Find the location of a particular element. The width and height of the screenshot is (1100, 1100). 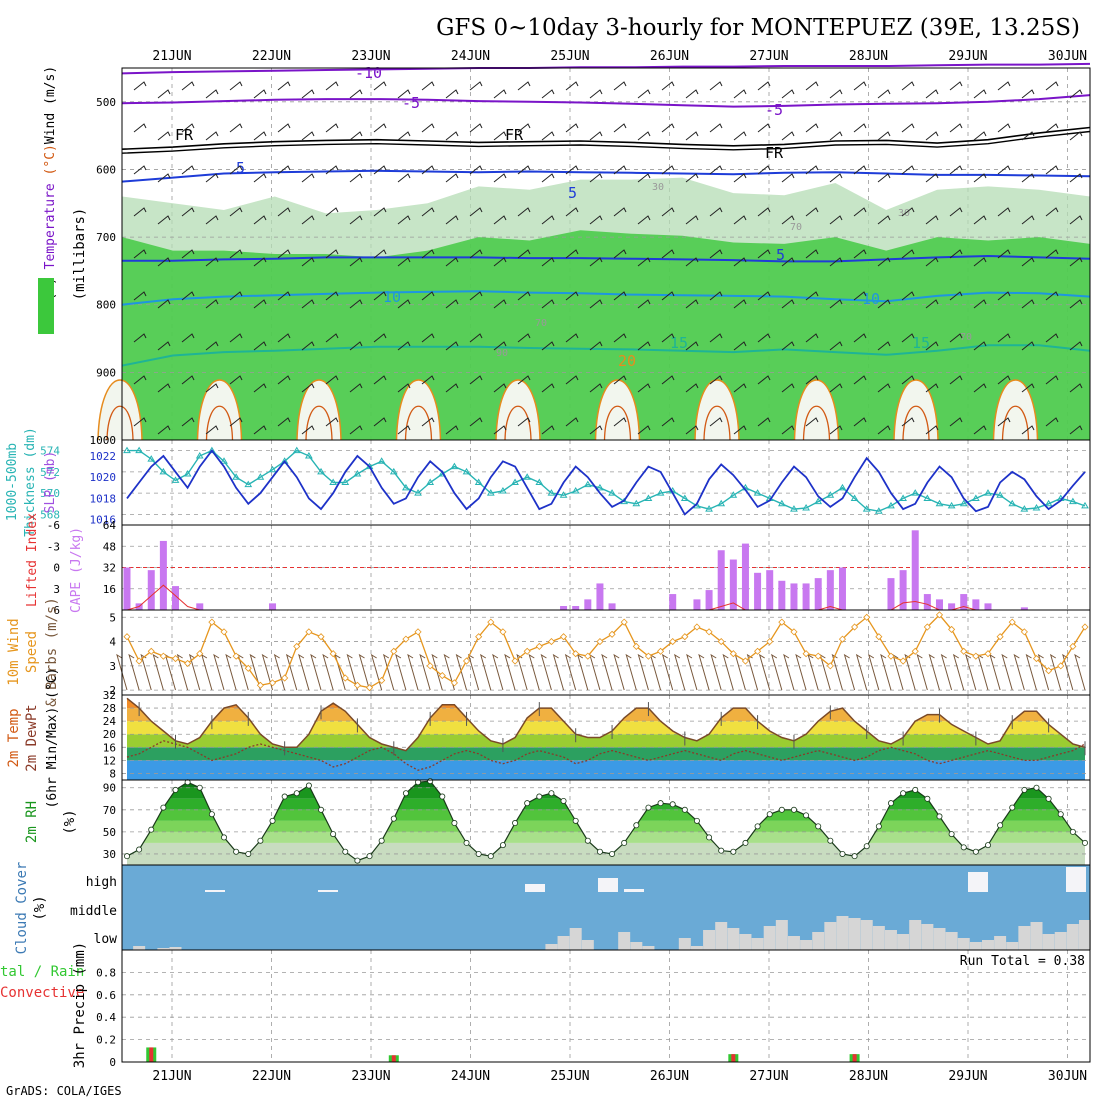

wind-tick-label: 3 is located at coordinates (112, 666).